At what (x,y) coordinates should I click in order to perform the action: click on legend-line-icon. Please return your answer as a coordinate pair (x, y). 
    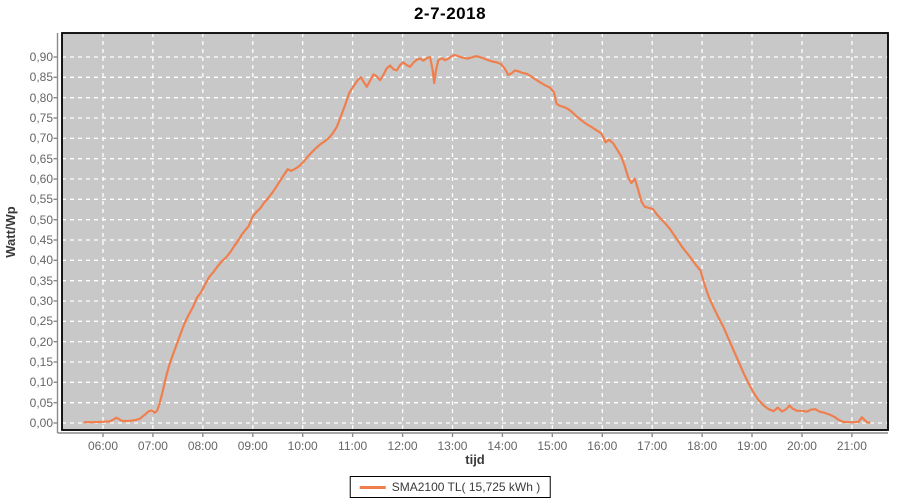
    Looking at the image, I should click on (372, 487).